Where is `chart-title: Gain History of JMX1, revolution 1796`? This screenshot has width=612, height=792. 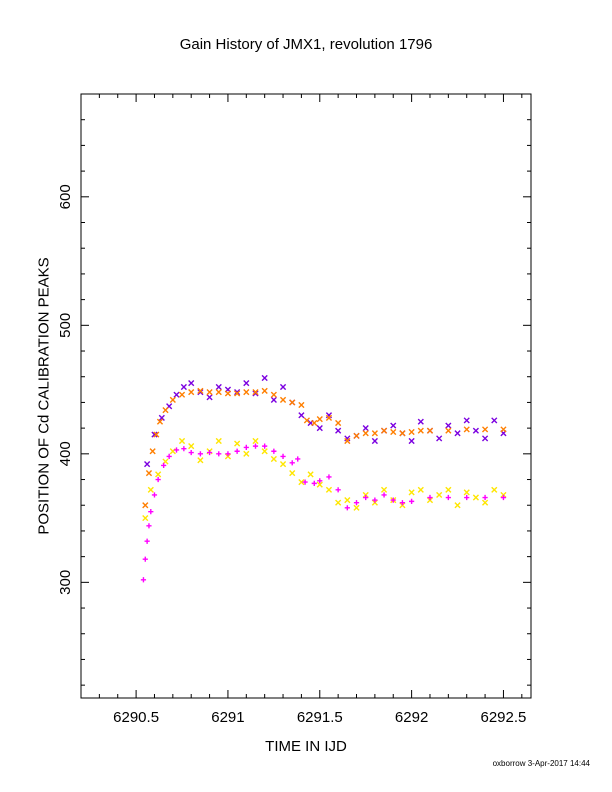 chart-title: Gain History of JMX1, revolution 1796 is located at coordinates (306, 44).